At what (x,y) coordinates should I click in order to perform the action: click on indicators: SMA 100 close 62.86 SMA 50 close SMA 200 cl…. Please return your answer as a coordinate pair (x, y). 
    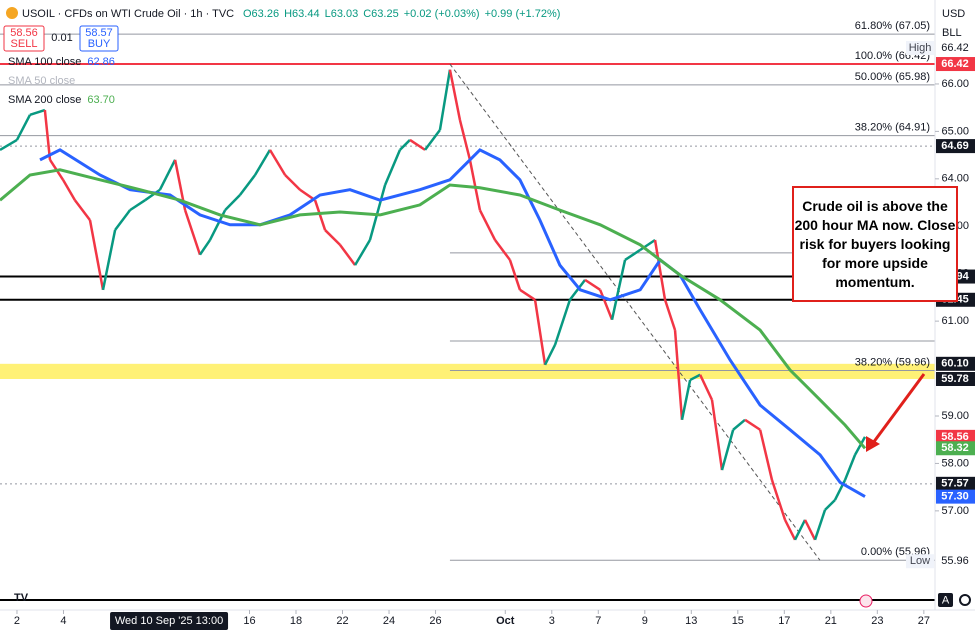
    Looking at the image, I should click on (61, 81).